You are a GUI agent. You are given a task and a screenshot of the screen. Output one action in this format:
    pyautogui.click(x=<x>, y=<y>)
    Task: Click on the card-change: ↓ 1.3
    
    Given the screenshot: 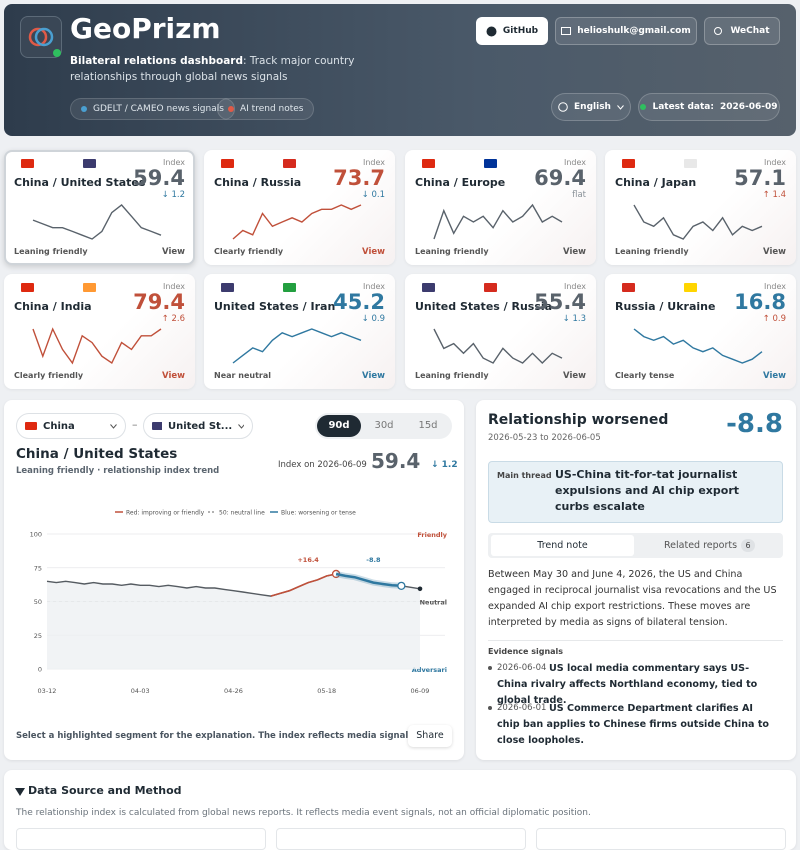 What is the action you would take?
    pyautogui.click(x=574, y=319)
    